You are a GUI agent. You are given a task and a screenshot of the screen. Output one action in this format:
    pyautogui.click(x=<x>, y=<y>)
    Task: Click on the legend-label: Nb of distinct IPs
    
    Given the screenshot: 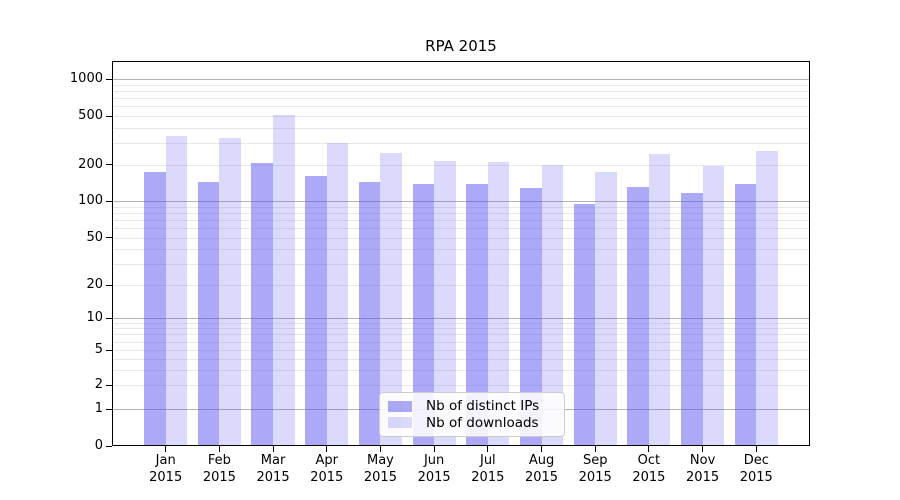 What is the action you would take?
    pyautogui.click(x=483, y=406)
    